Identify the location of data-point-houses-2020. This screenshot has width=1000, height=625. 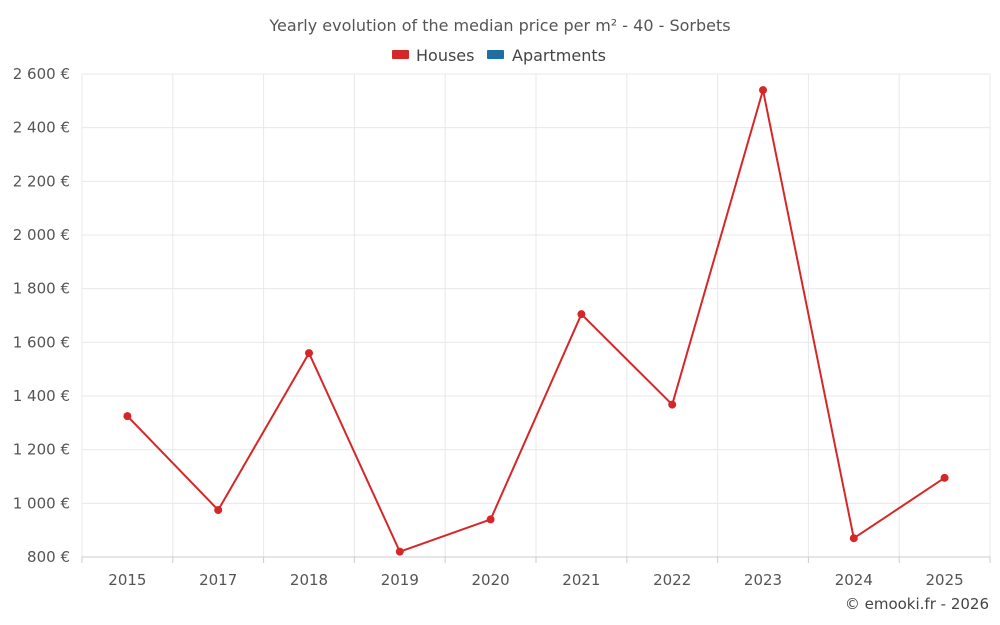
(490, 519).